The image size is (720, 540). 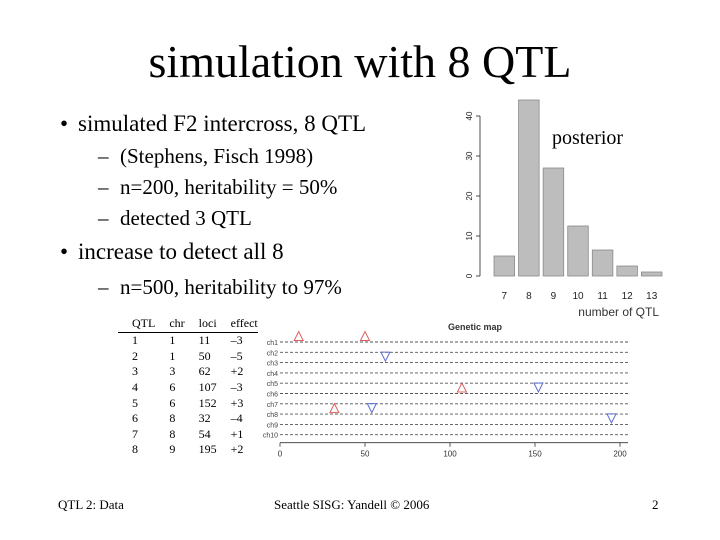 I want to click on sub-bullet-2-1: – n=500, heritability to 97%, so click(x=220, y=287).